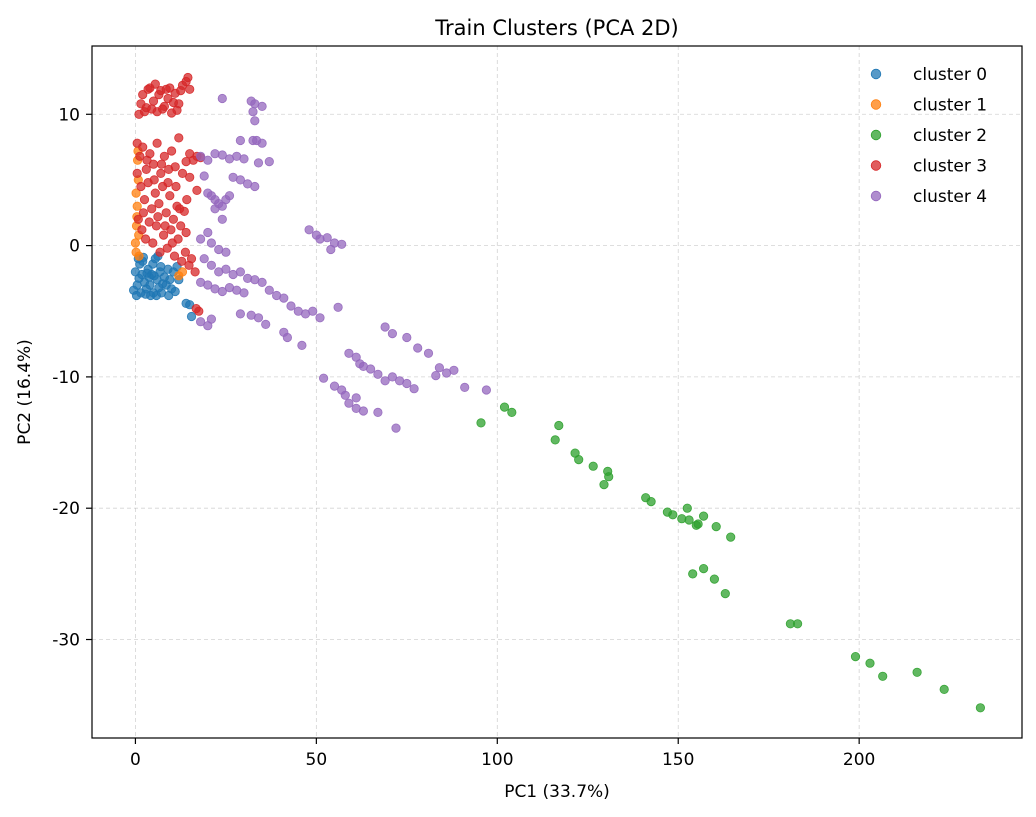  What do you see at coordinates (69, 115) in the screenshot?
I see `y-tick-label: 10` at bounding box center [69, 115].